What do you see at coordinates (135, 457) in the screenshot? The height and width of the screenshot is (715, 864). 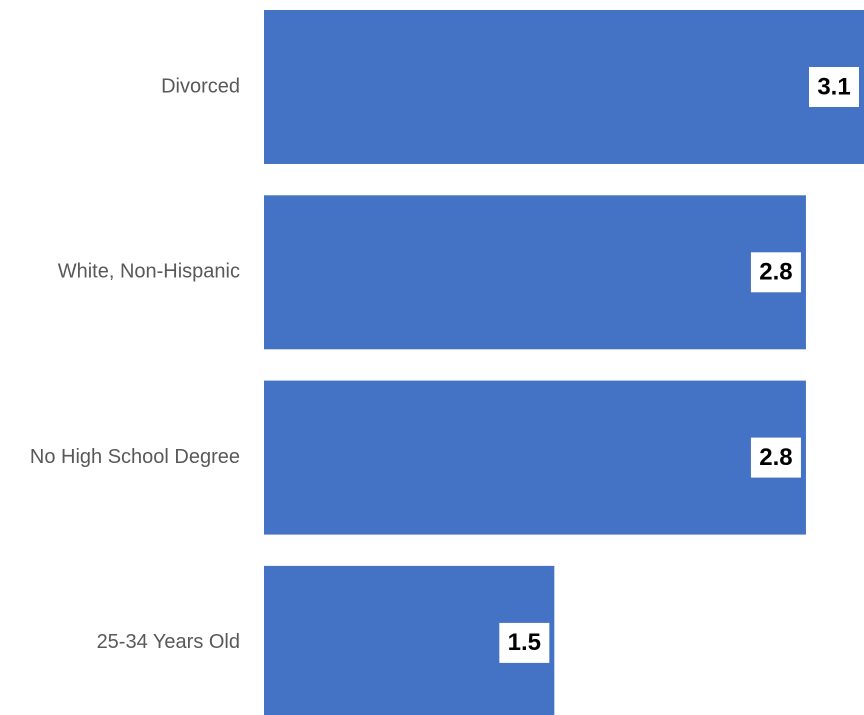 I see `category-label-no-high-school-degree: No High School Degree` at bounding box center [135, 457].